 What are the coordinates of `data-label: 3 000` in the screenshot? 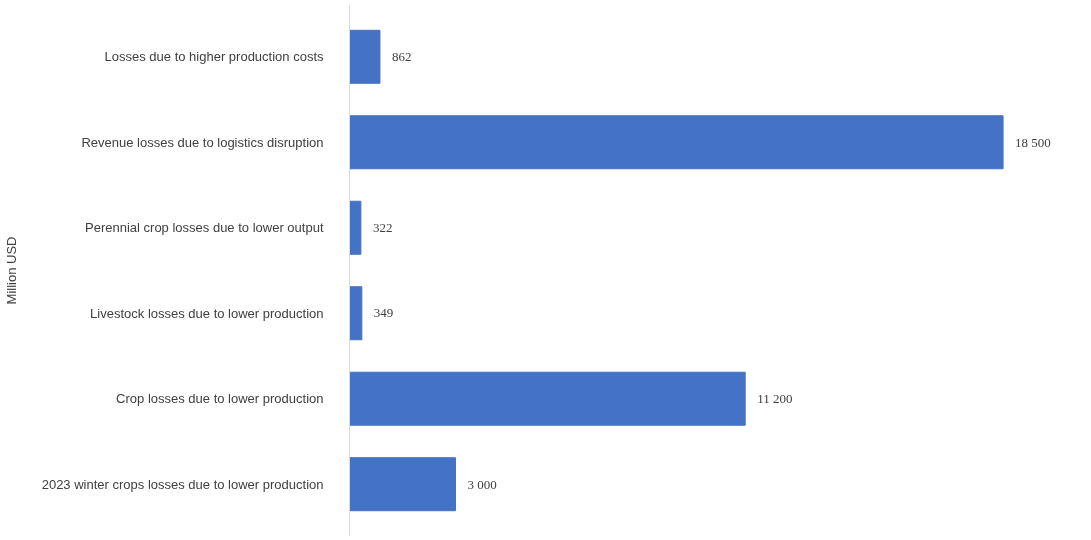 It's located at (482, 484).